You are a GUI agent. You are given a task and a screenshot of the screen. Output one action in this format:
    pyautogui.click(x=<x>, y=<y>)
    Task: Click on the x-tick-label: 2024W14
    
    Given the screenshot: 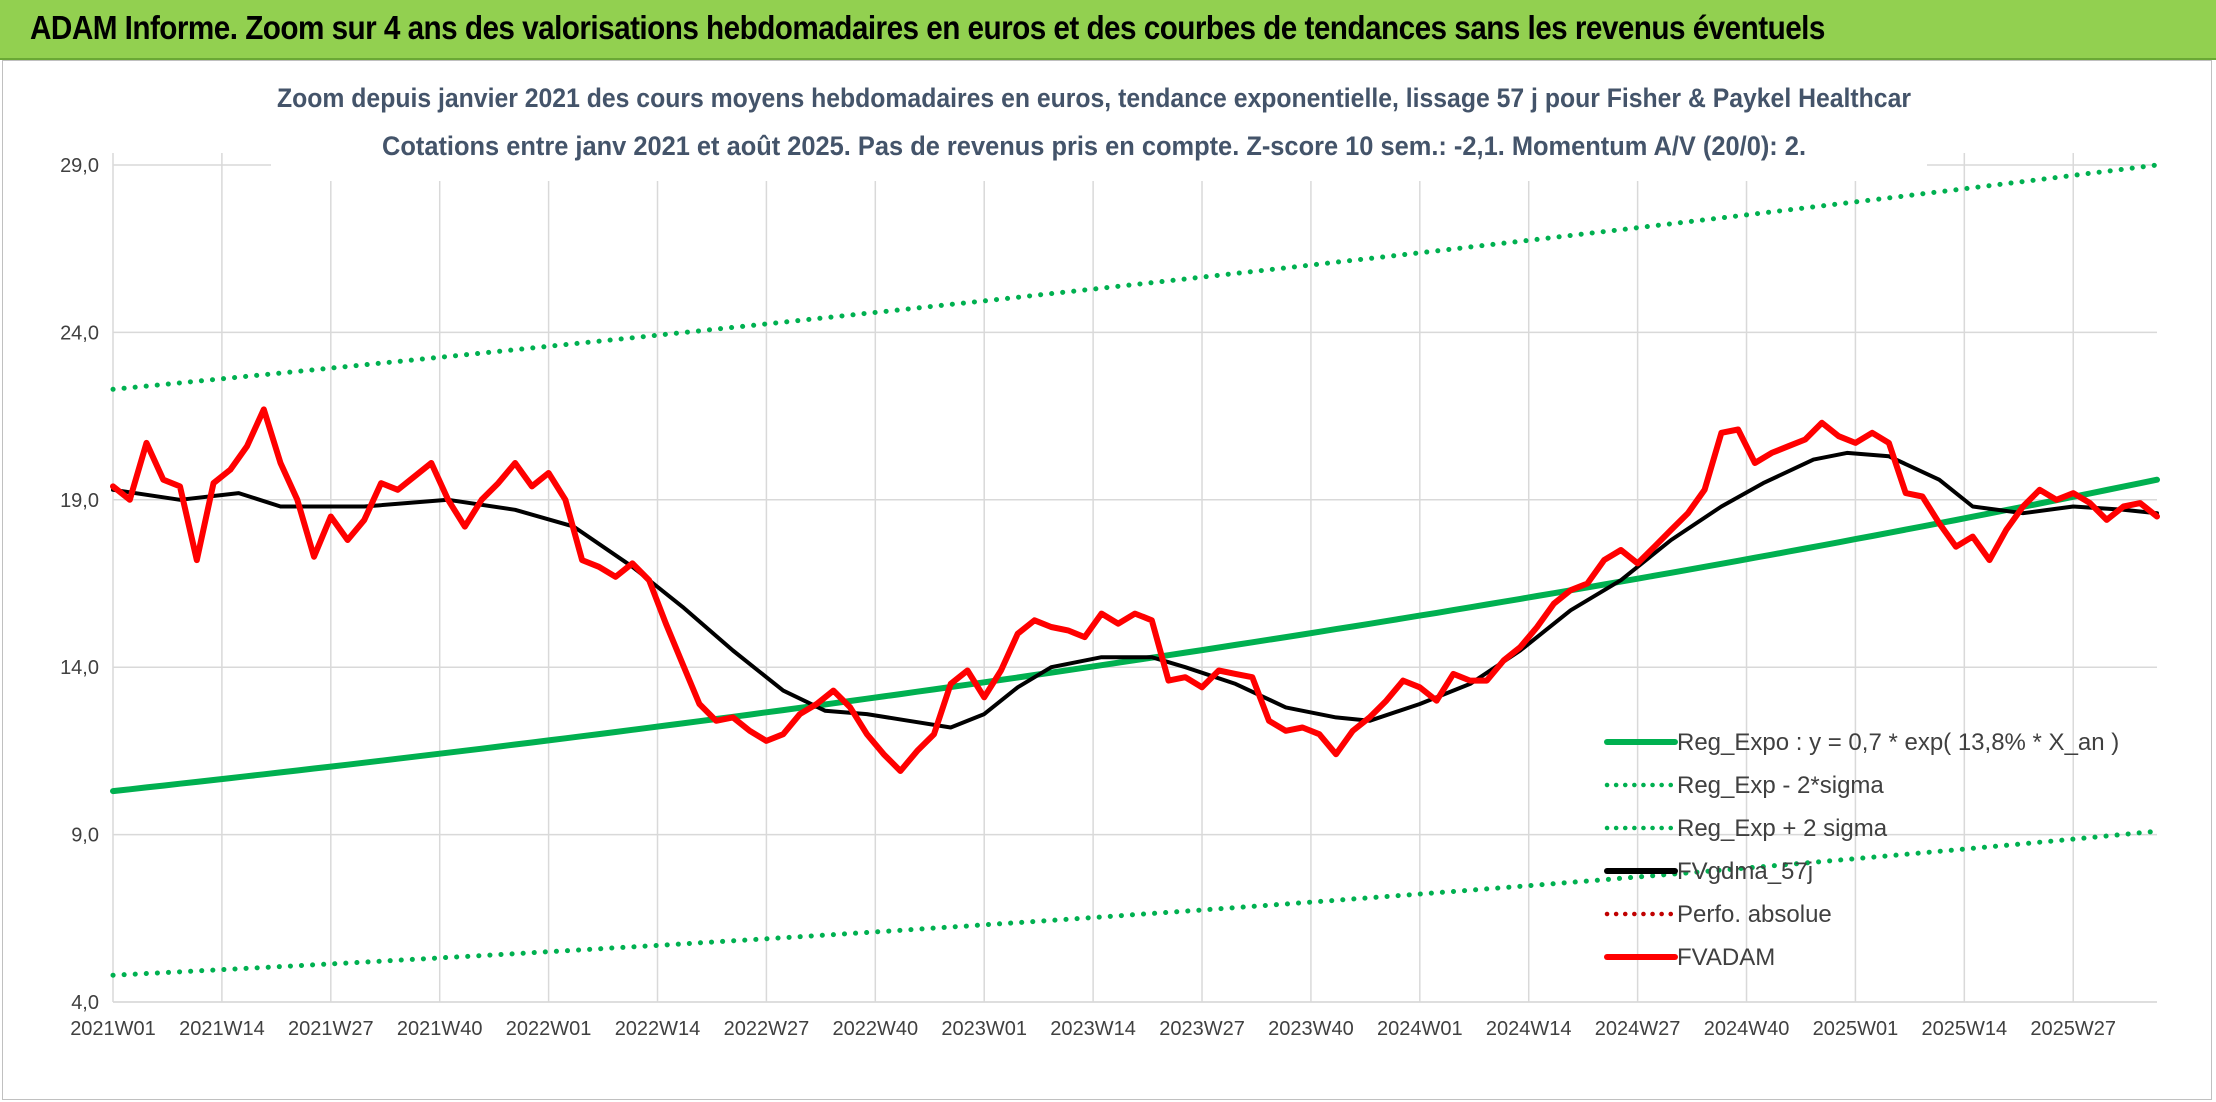 What is the action you would take?
    pyautogui.click(x=1529, y=1029)
    